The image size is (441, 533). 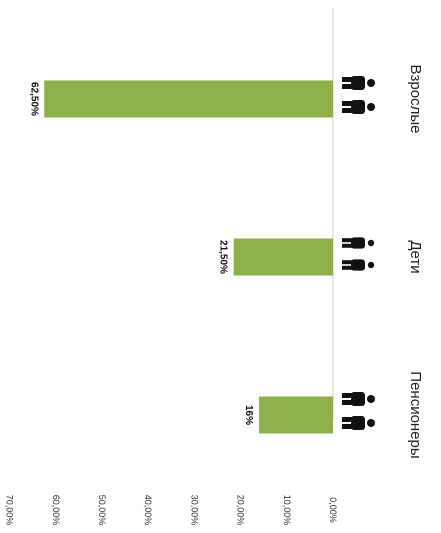 I want to click on tick-label: 40,00%, so click(x=148, y=510).